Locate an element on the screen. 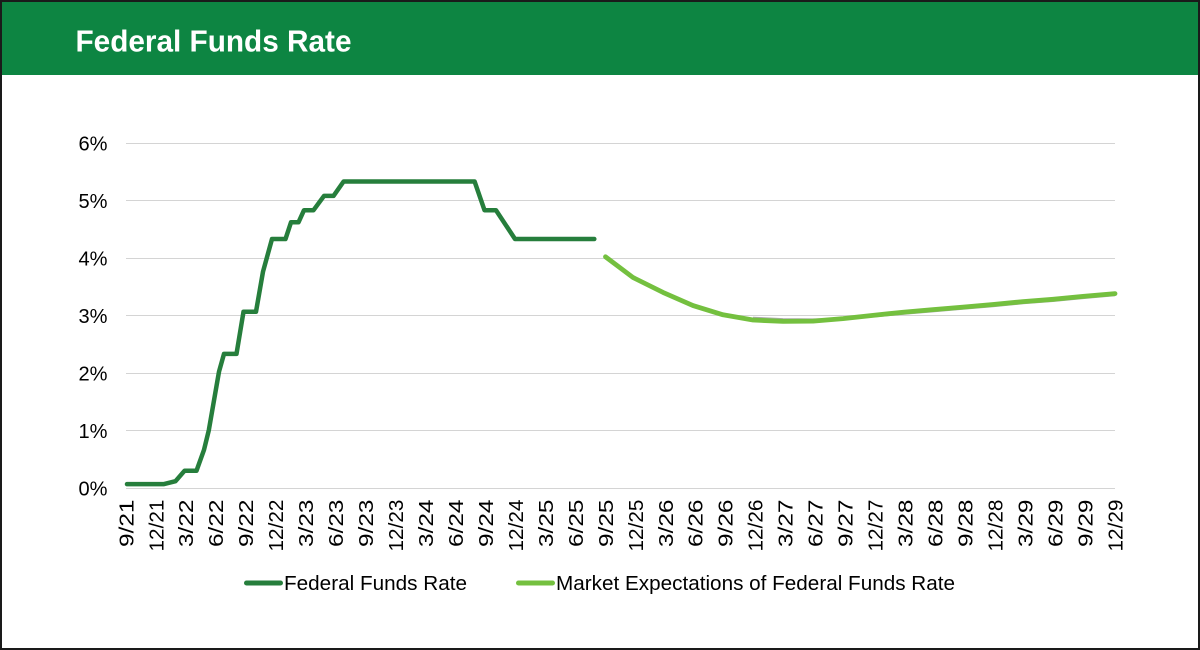  svg-text: 6/28 is located at coordinates (936, 524).